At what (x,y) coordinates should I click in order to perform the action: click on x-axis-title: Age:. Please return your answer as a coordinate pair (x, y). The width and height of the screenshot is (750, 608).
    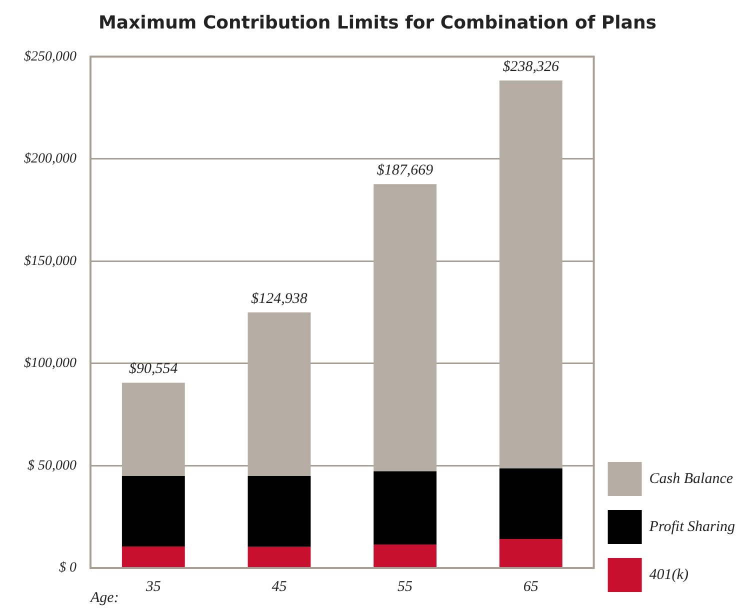
    Looking at the image, I should click on (104, 598).